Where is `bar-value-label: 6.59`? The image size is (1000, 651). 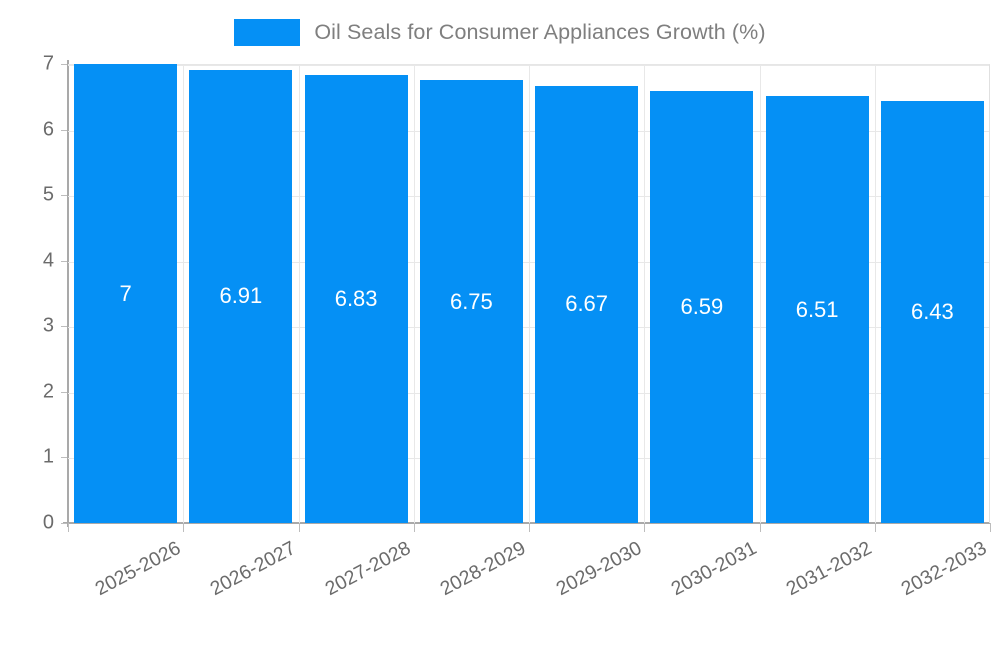
bar-value-label: 6.59 is located at coordinates (702, 306).